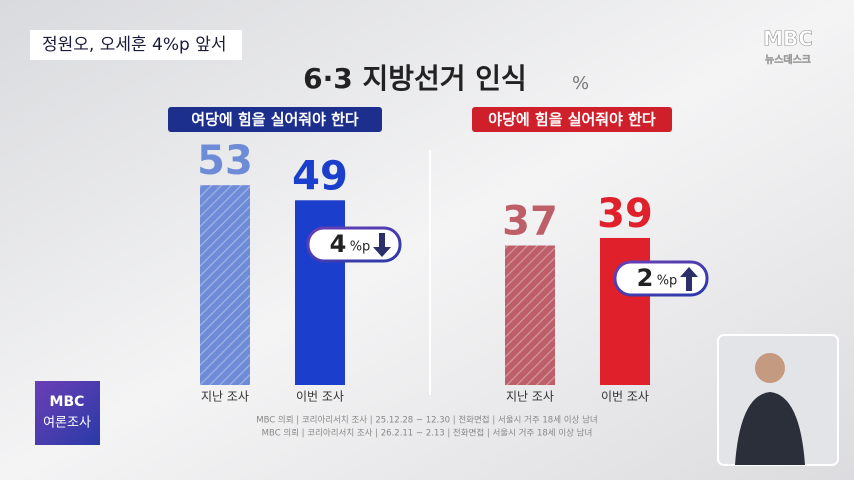 The width and height of the screenshot is (854, 480). Describe the element at coordinates (67, 402) in the screenshot. I see `poll-badge-brand: MBC` at that location.